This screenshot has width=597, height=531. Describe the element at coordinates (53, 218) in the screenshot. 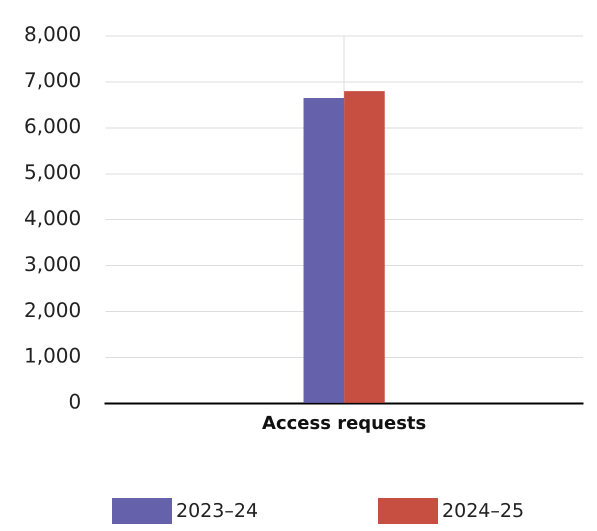

I see `y-tick-label: 4,000` at that location.